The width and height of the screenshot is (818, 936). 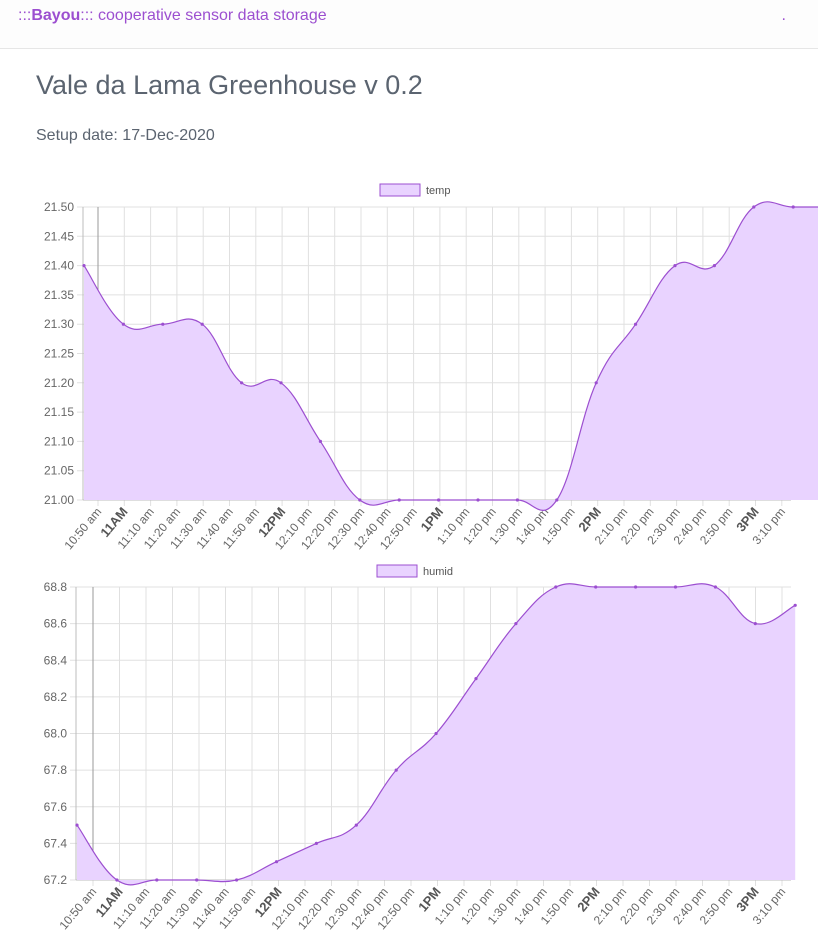 What do you see at coordinates (56, 15) in the screenshot?
I see `brand-name: Bayou` at bounding box center [56, 15].